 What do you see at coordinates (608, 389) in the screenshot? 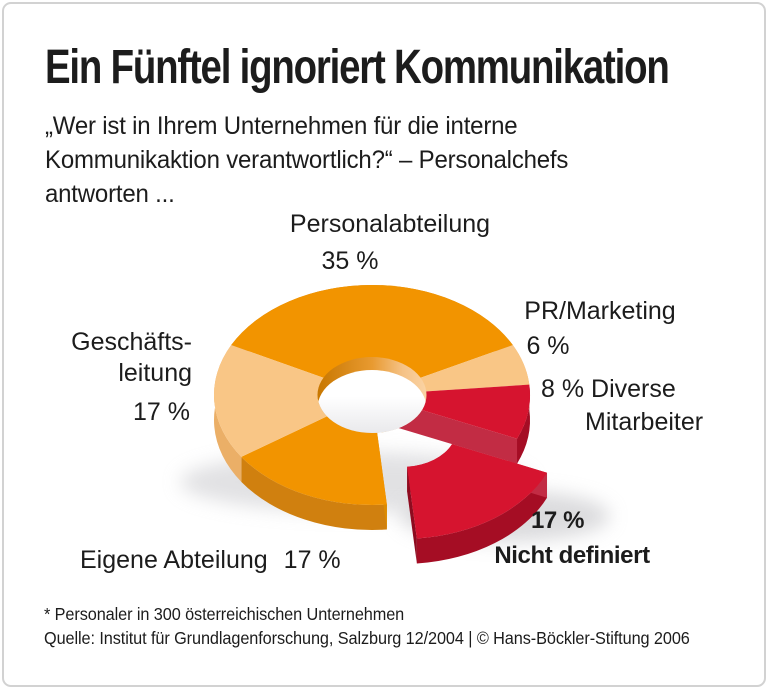
I see `segment-label-diverse-mitarbeiter-line1: 8 % Diverse` at bounding box center [608, 389].